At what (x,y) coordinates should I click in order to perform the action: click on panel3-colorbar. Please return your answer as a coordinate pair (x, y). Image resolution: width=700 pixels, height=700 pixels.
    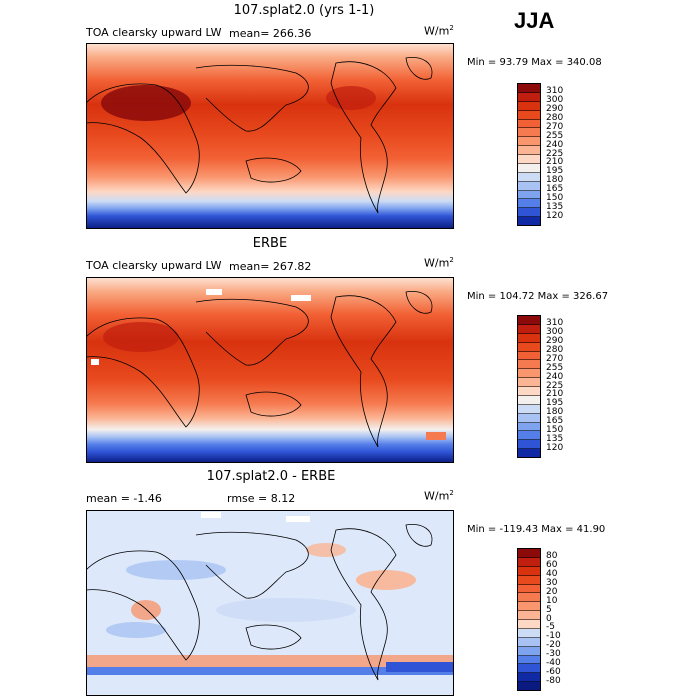
    Looking at the image, I should click on (529, 619).